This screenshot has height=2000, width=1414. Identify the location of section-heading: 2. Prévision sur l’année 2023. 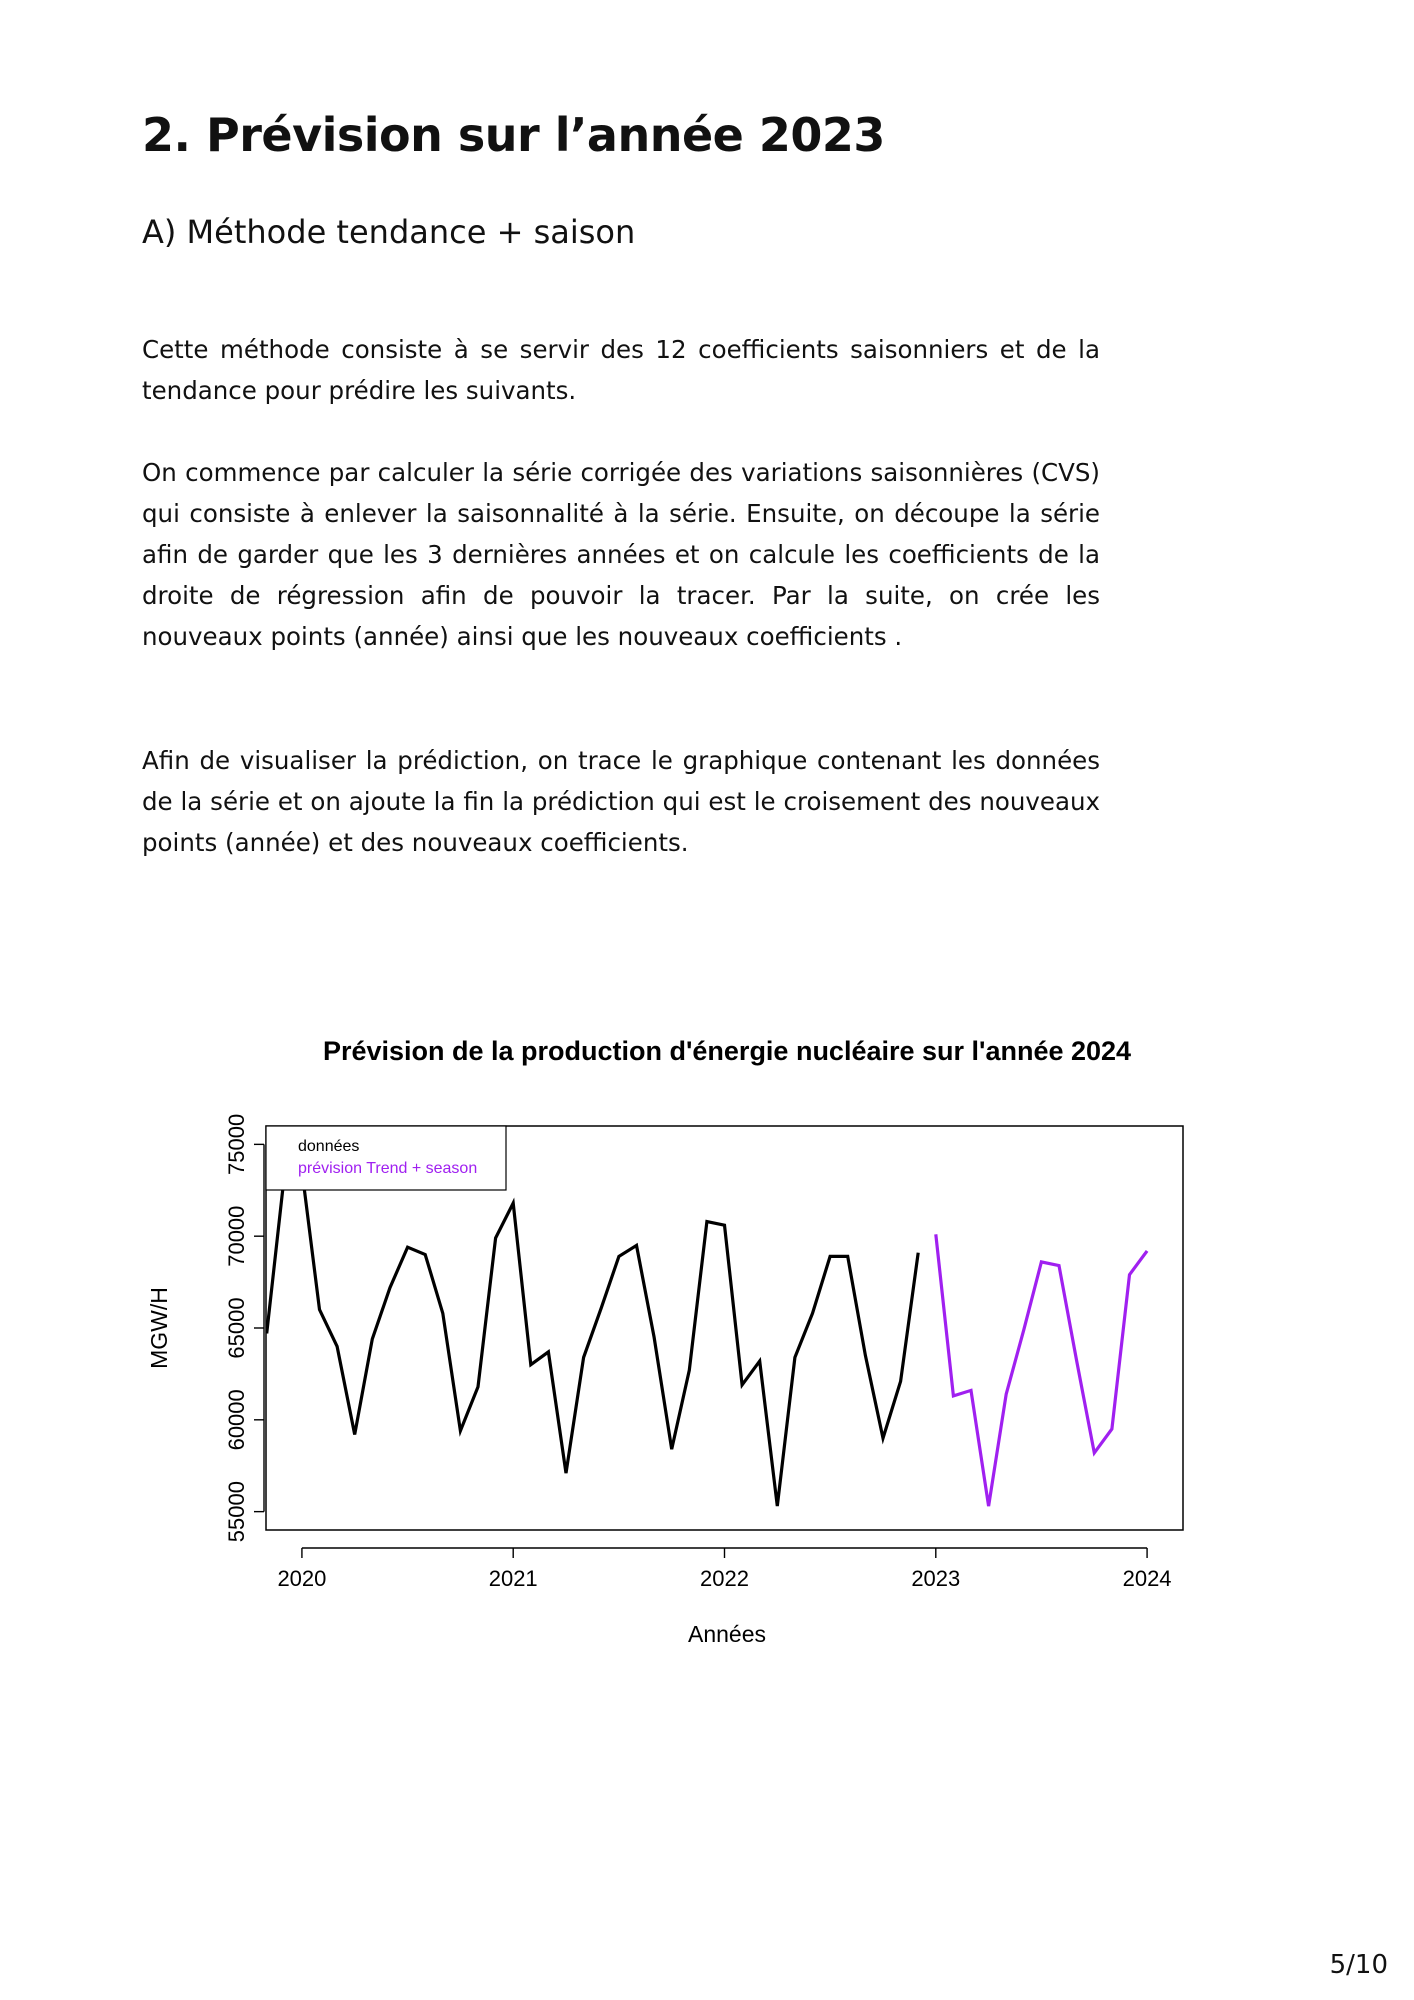
(513, 135).